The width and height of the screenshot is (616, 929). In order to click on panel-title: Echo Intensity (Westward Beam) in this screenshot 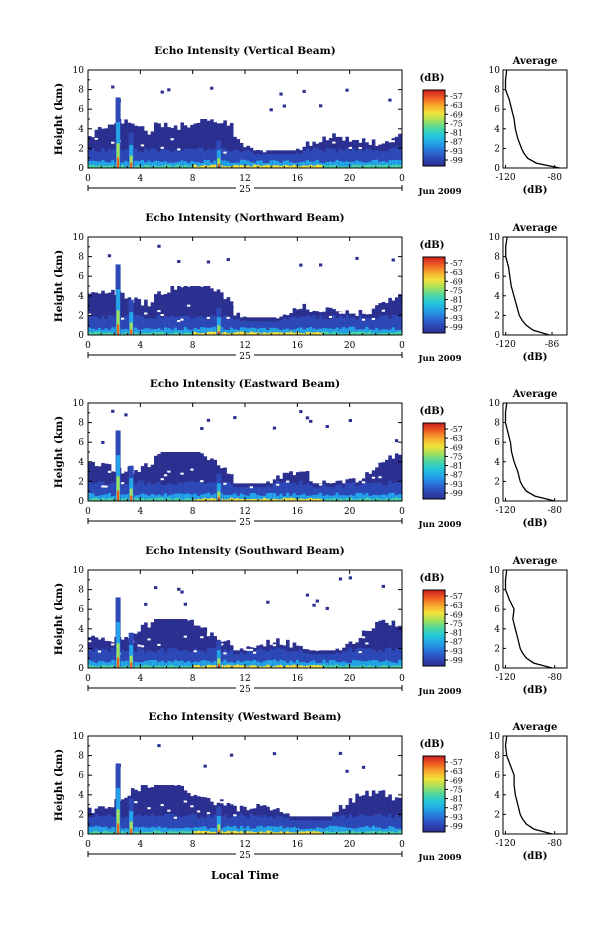, I will do `click(244, 717)`.